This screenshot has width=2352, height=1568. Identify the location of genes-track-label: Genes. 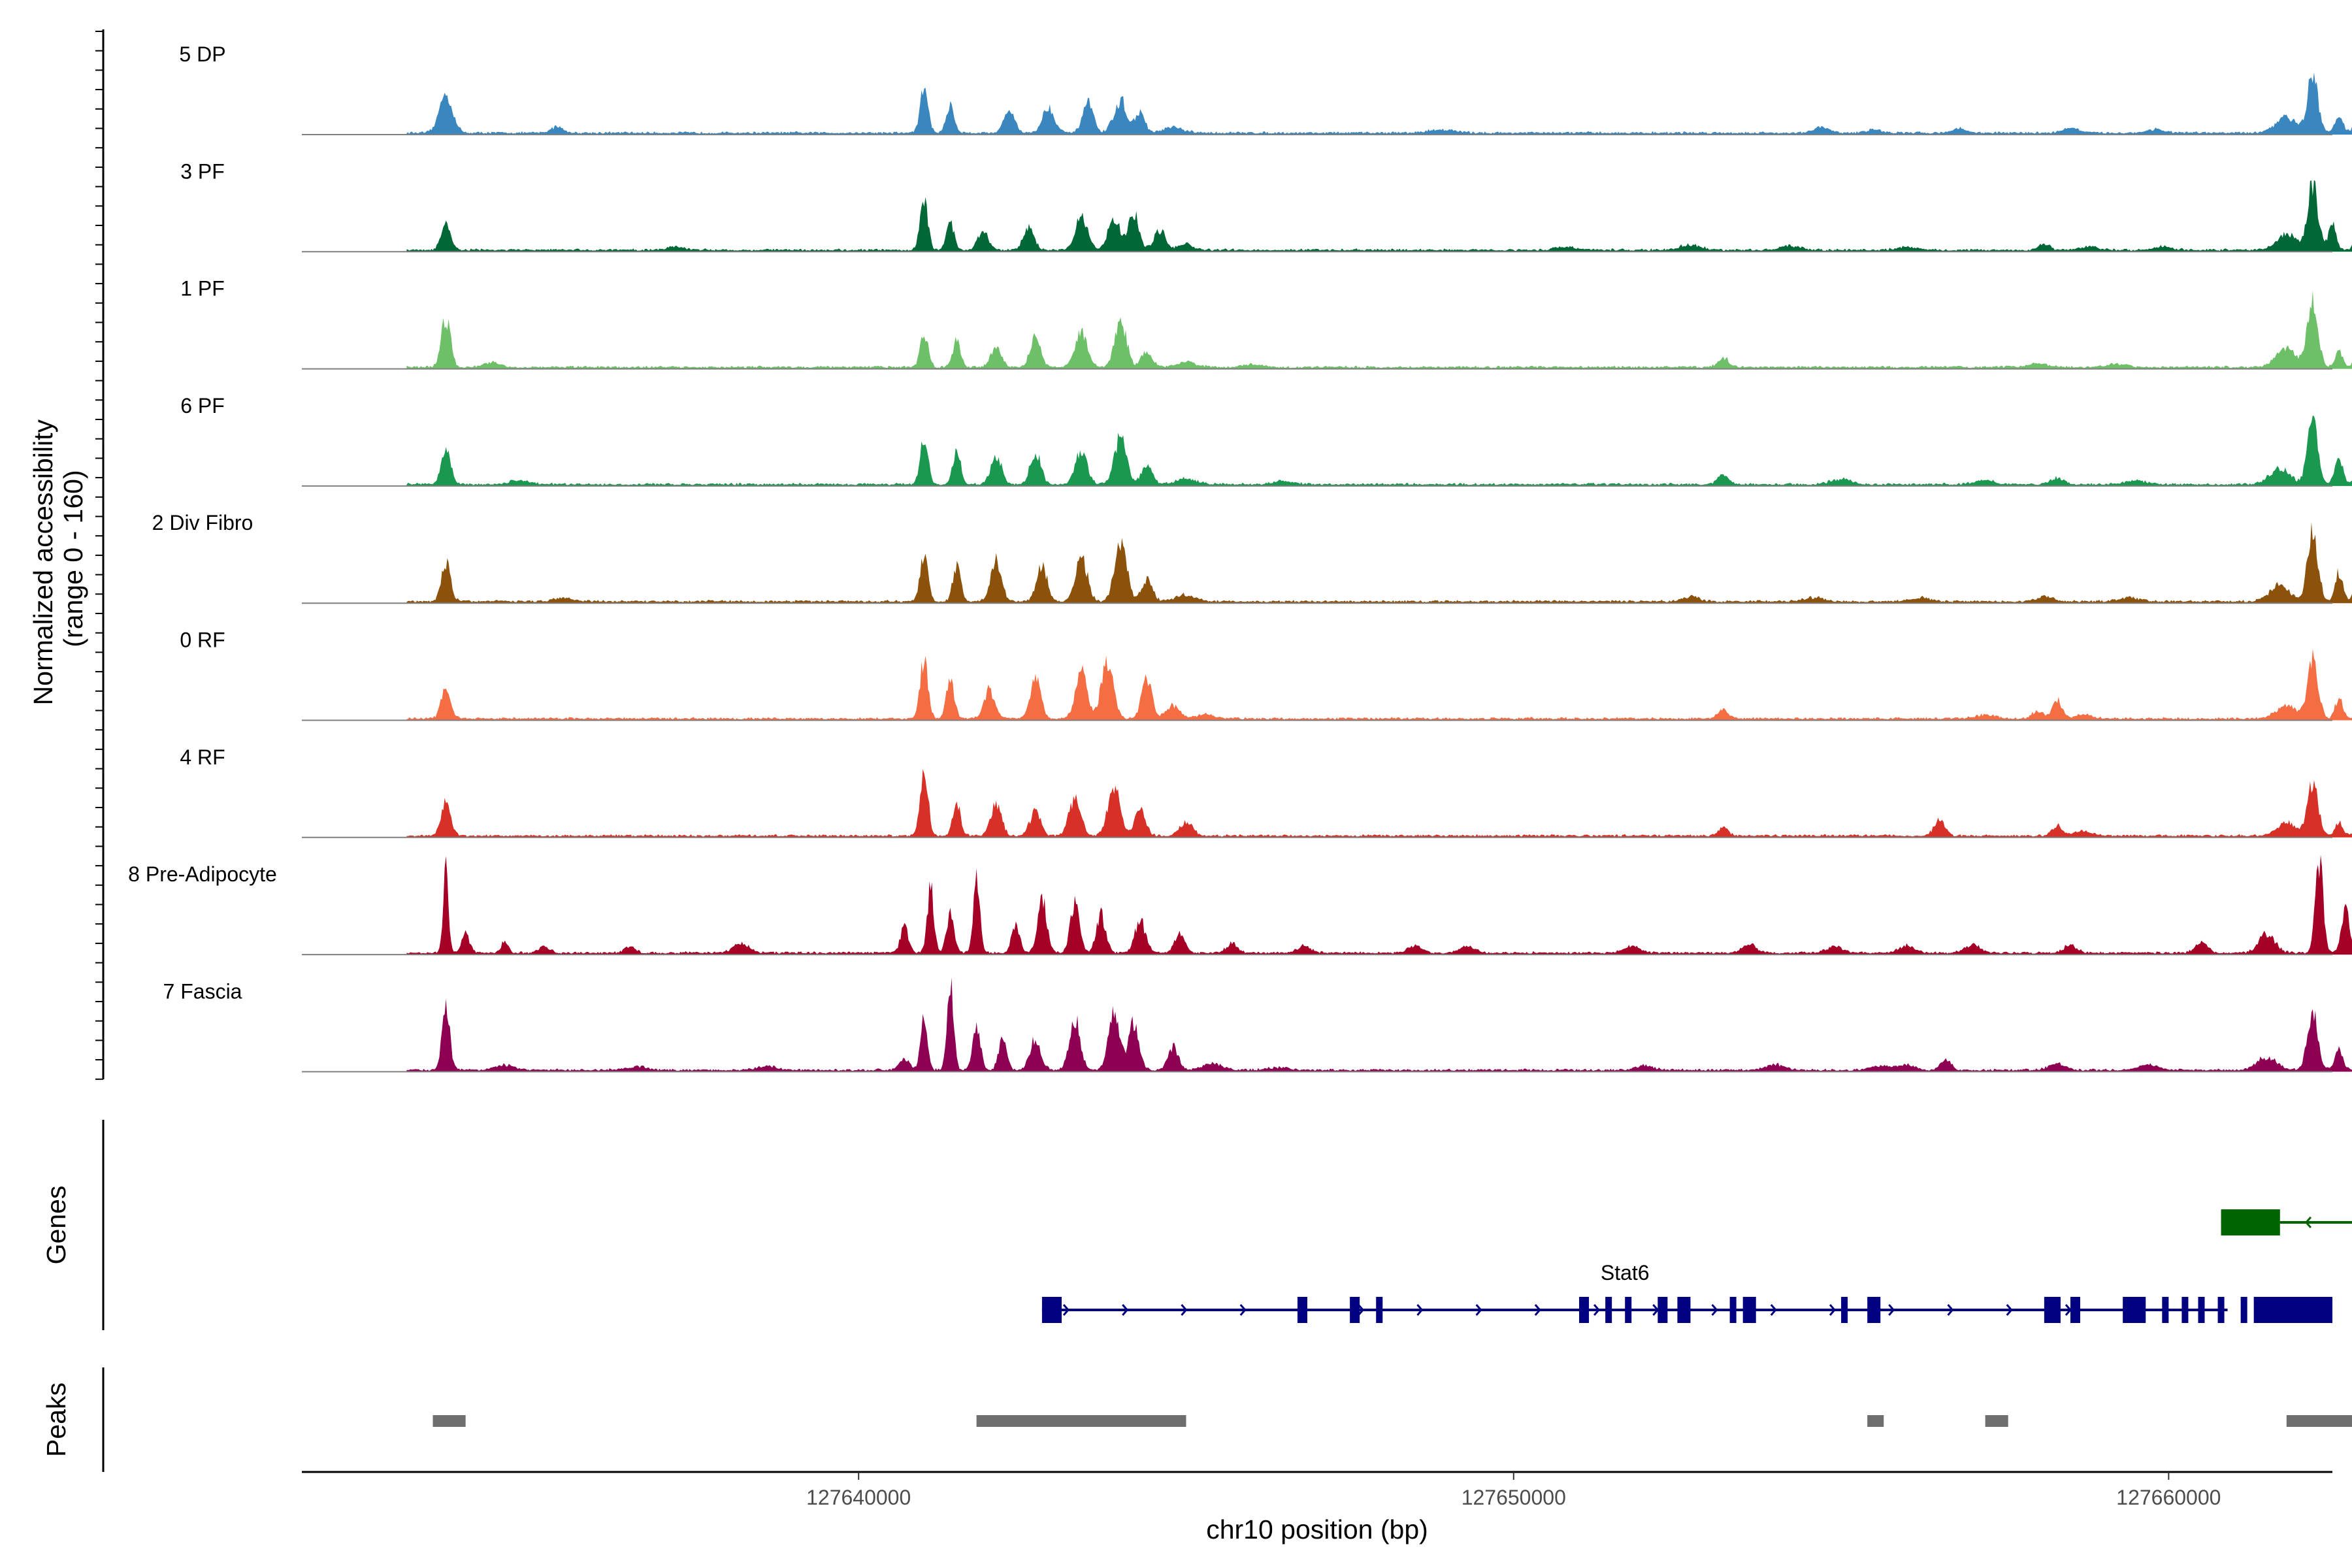
(56, 1225).